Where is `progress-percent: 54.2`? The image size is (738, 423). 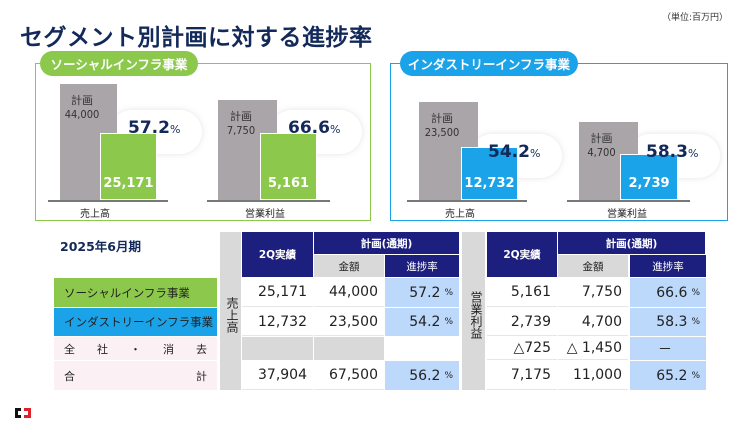
progress-percent: 54.2 is located at coordinates (509, 152).